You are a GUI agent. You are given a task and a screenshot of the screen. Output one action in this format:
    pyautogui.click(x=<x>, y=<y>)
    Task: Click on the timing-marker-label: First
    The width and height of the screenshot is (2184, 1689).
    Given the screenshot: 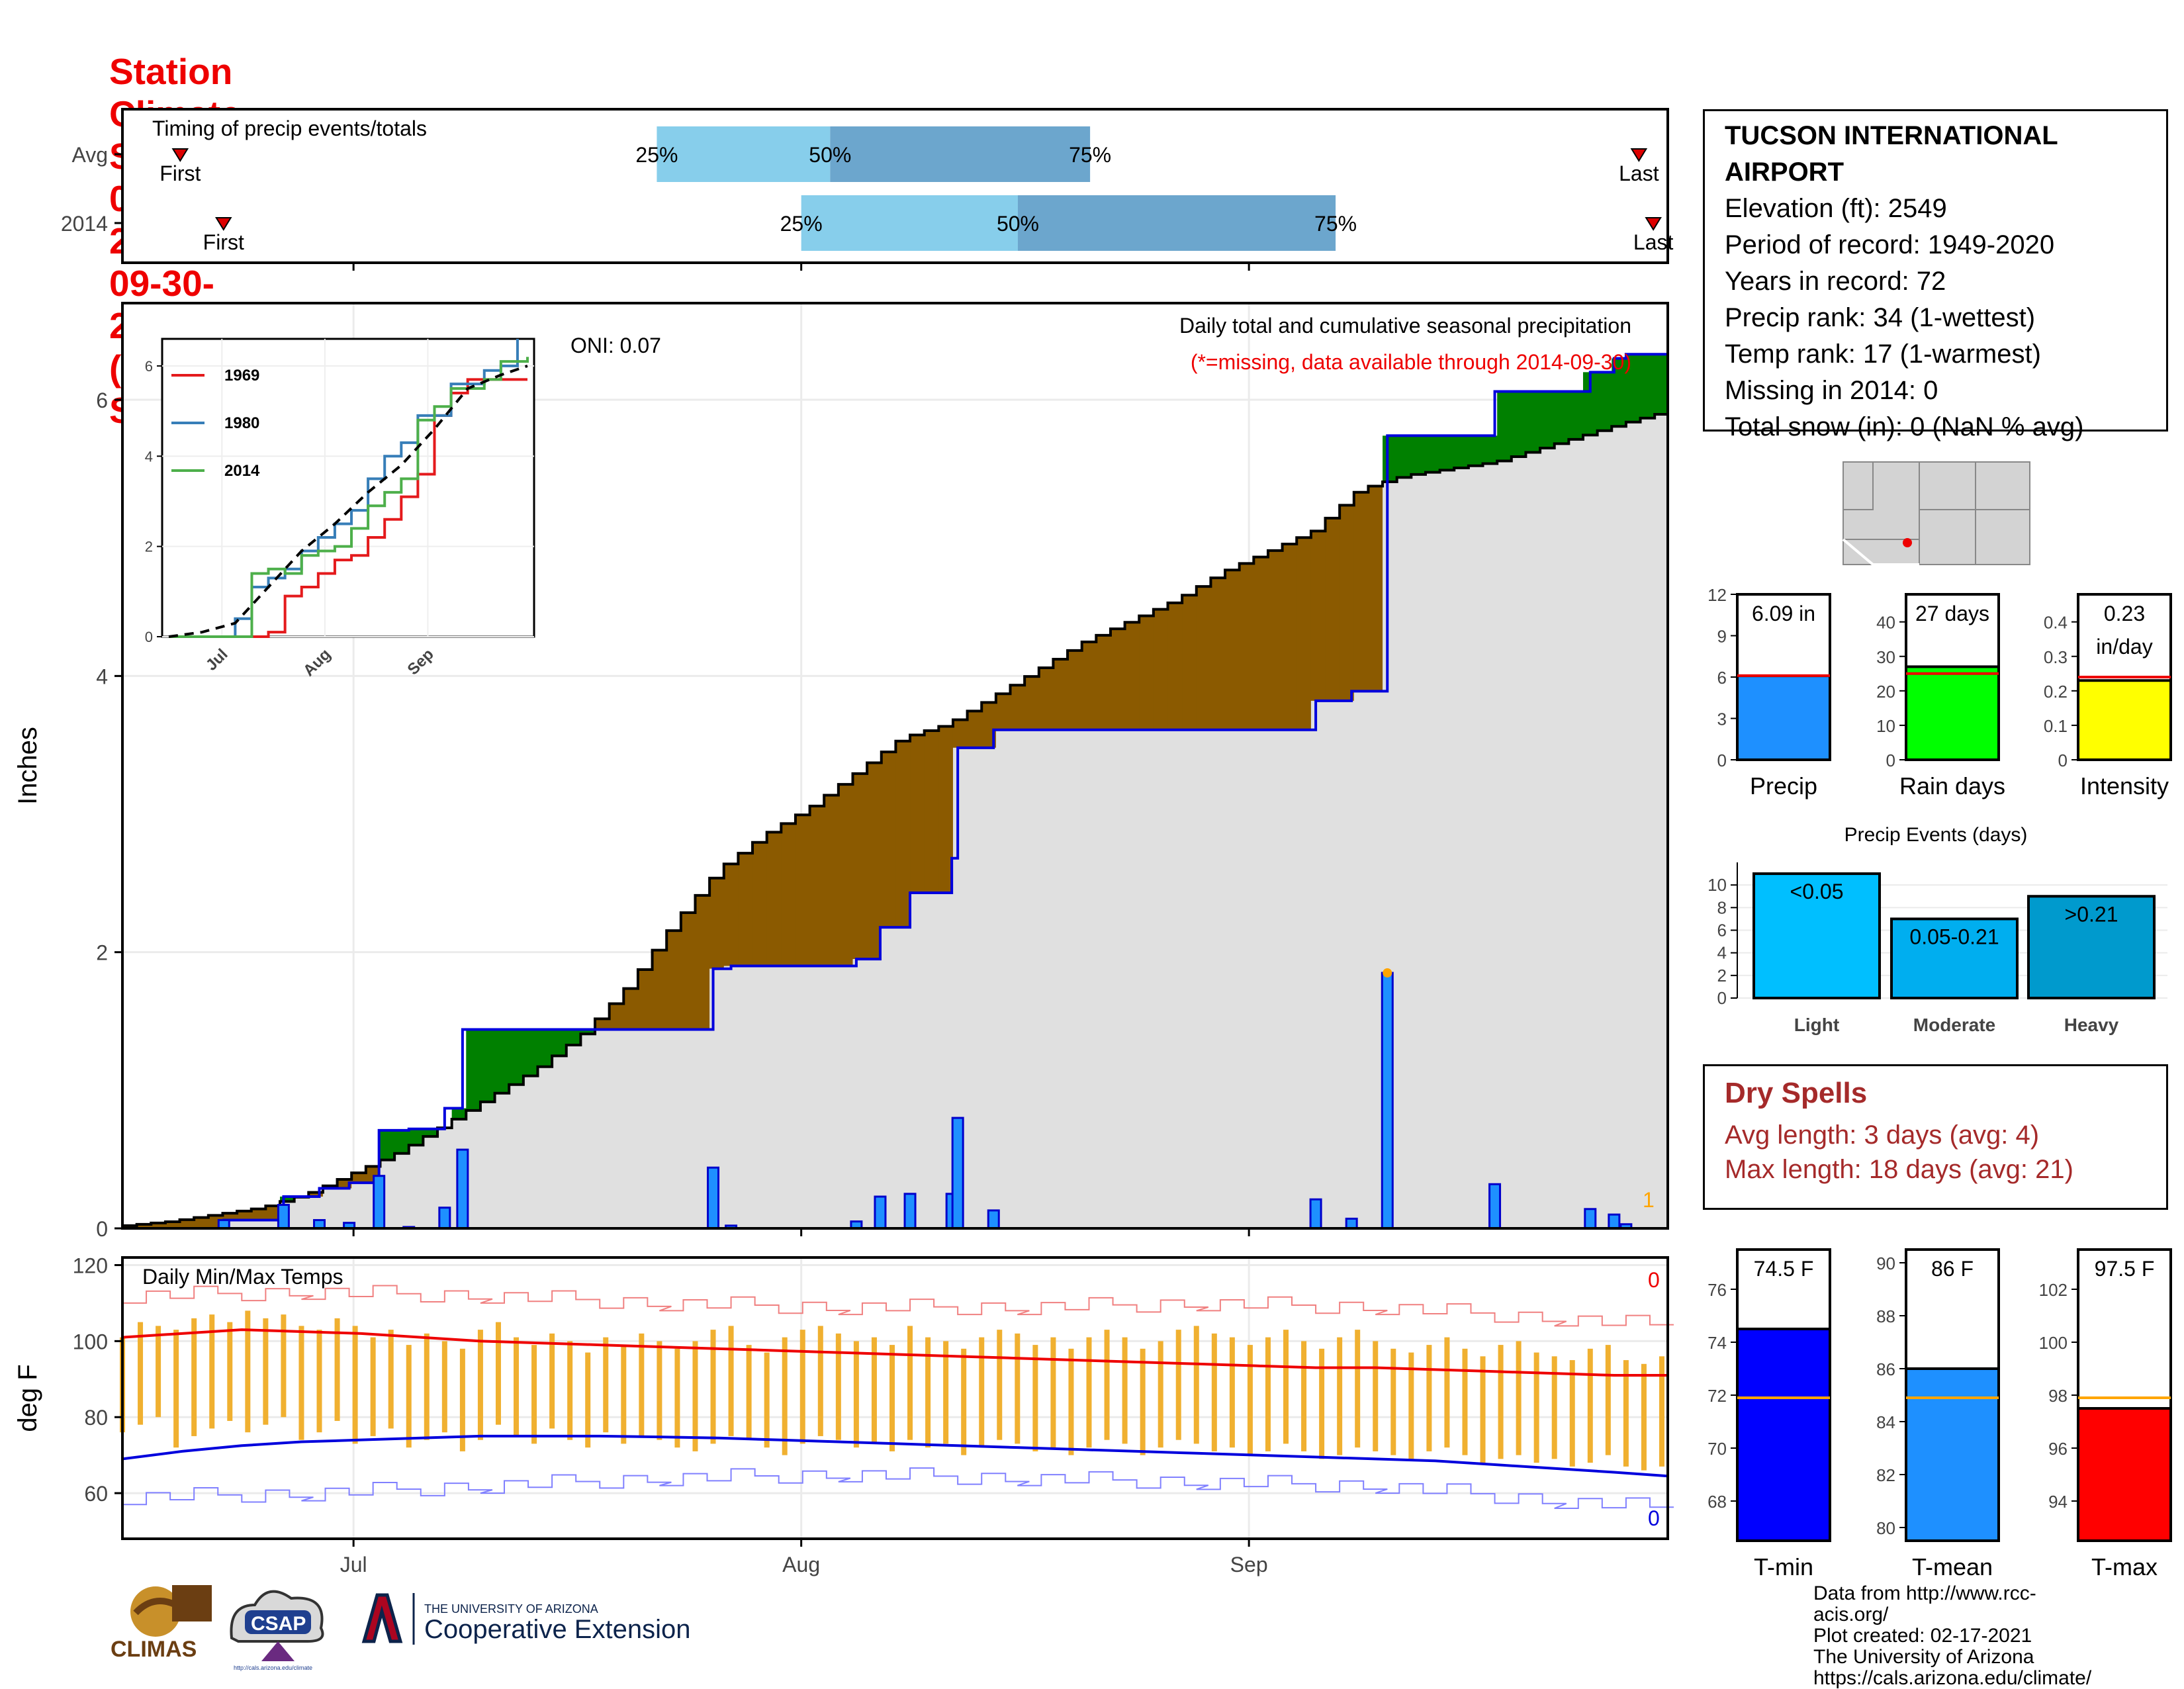 What is the action you would take?
    pyautogui.click(x=224, y=242)
    